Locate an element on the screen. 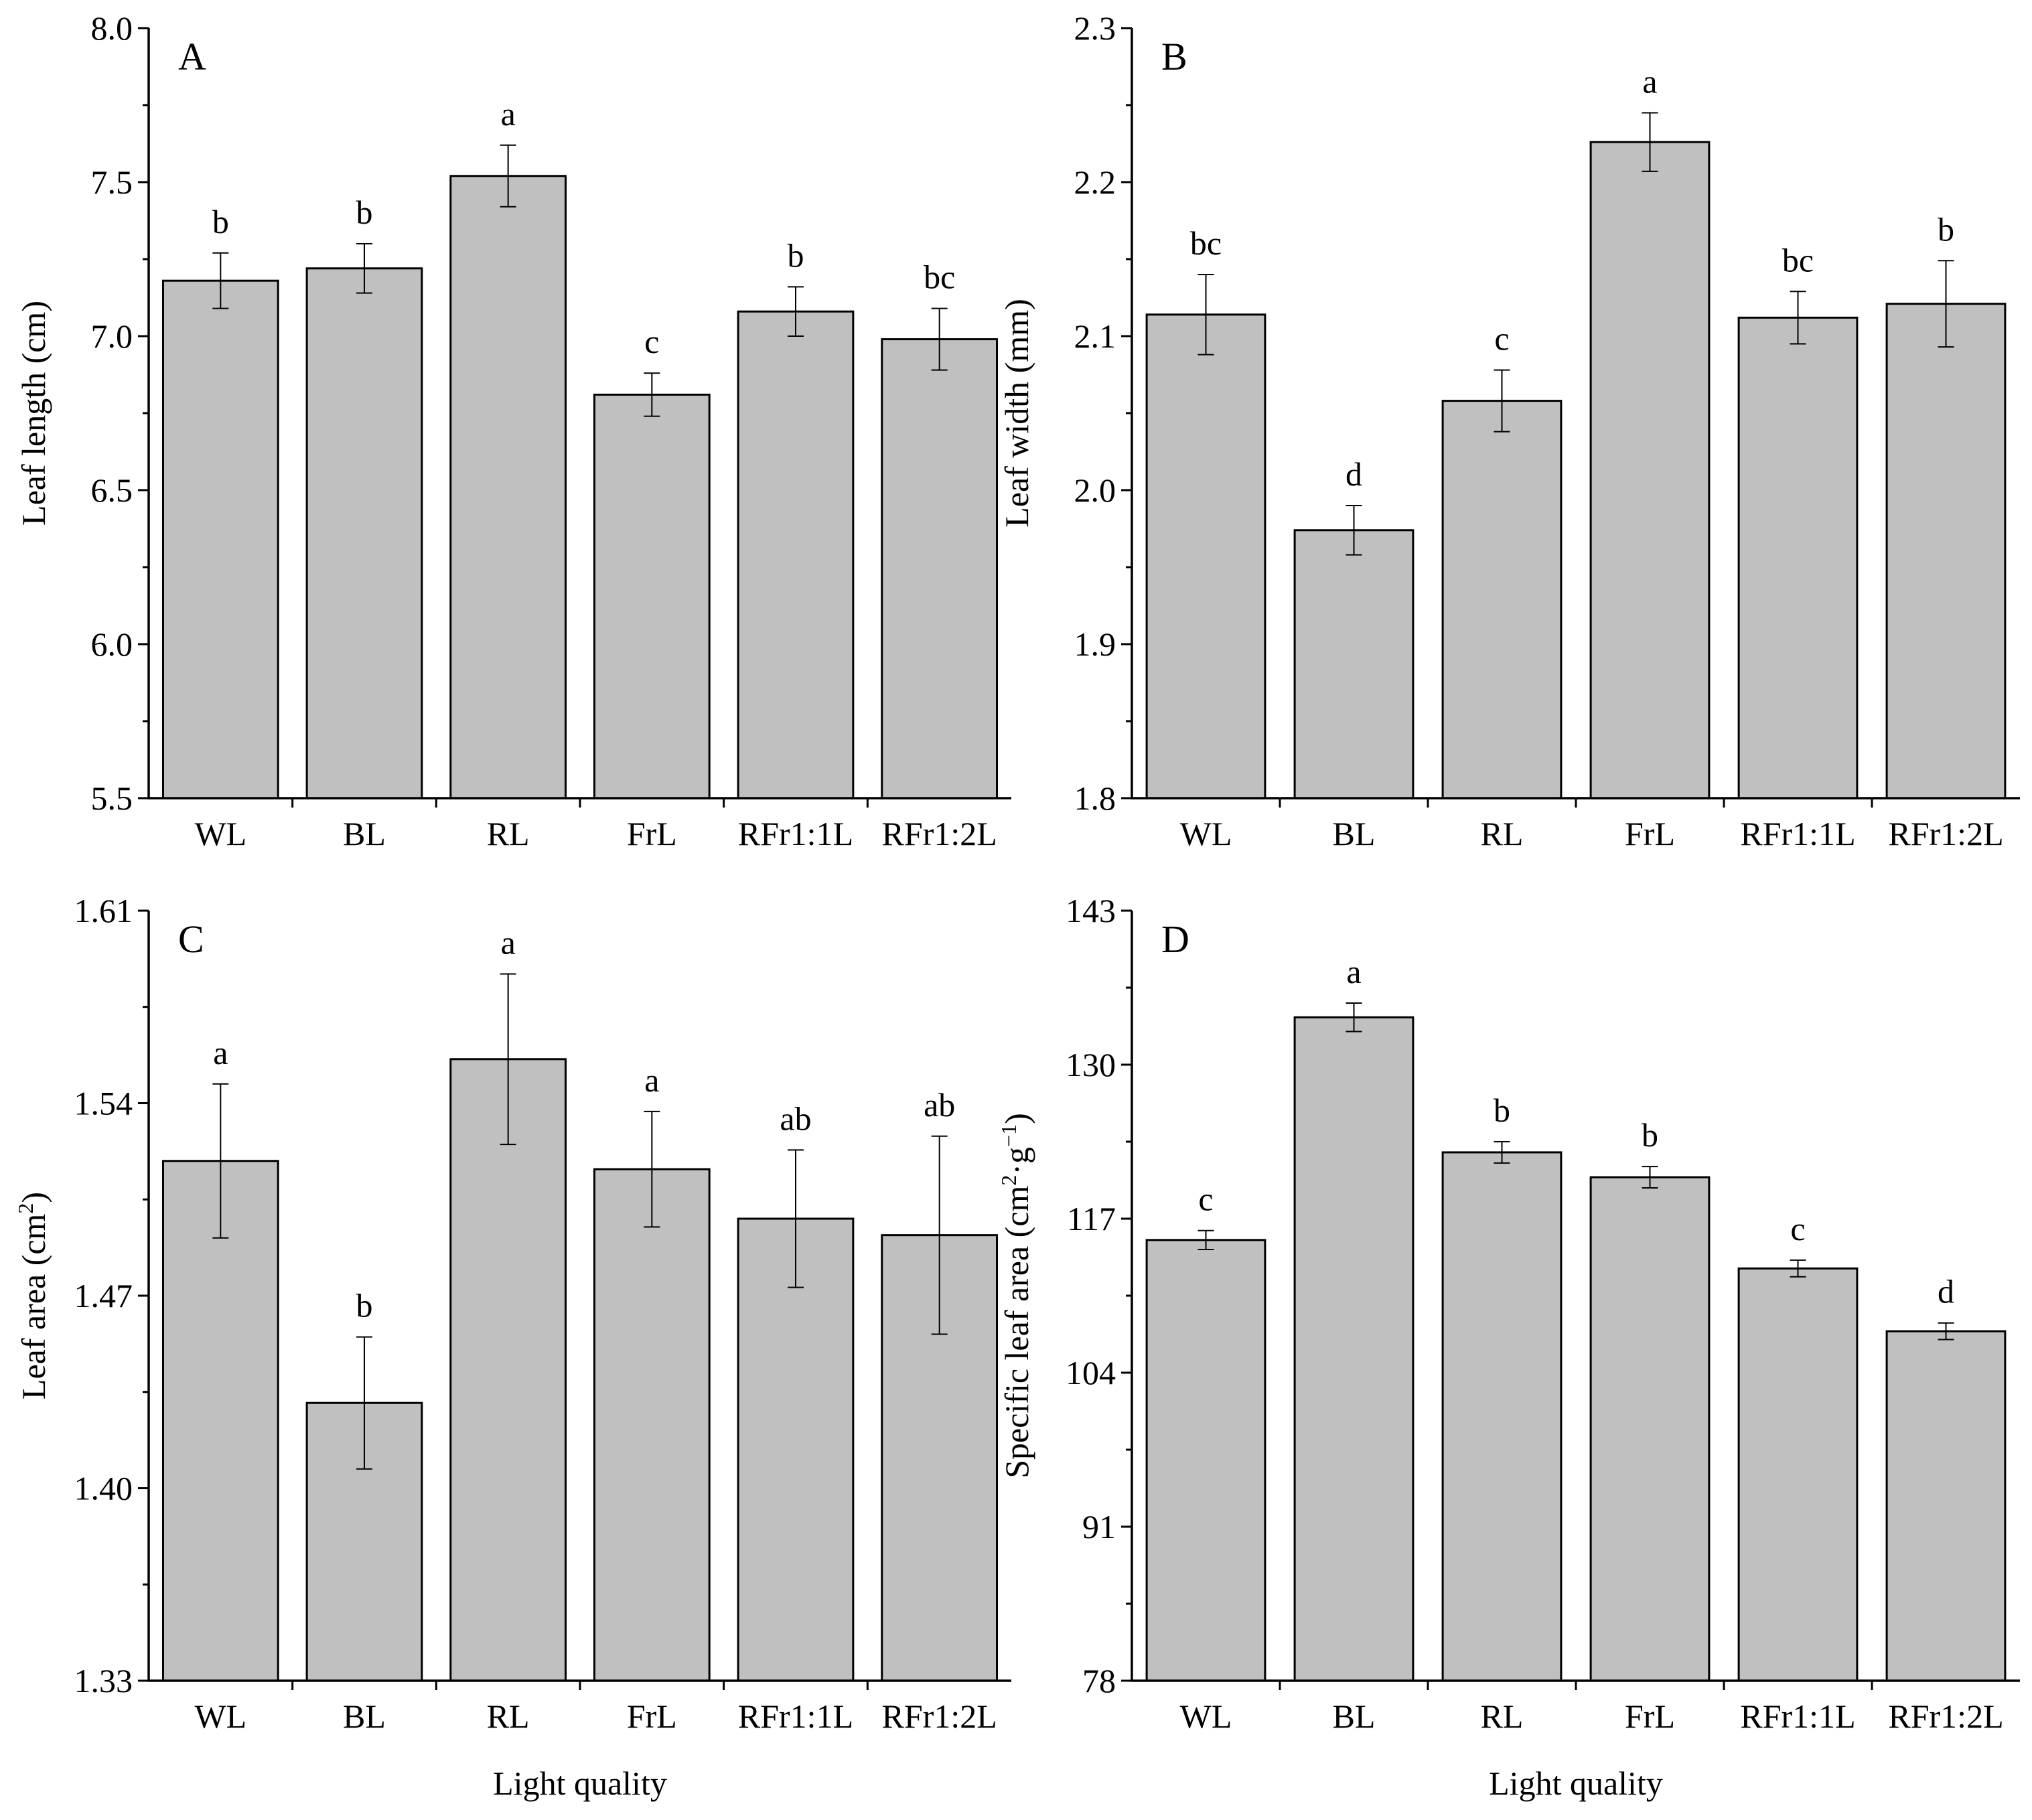  y-tick-label: 1.54 is located at coordinates (103, 1103).